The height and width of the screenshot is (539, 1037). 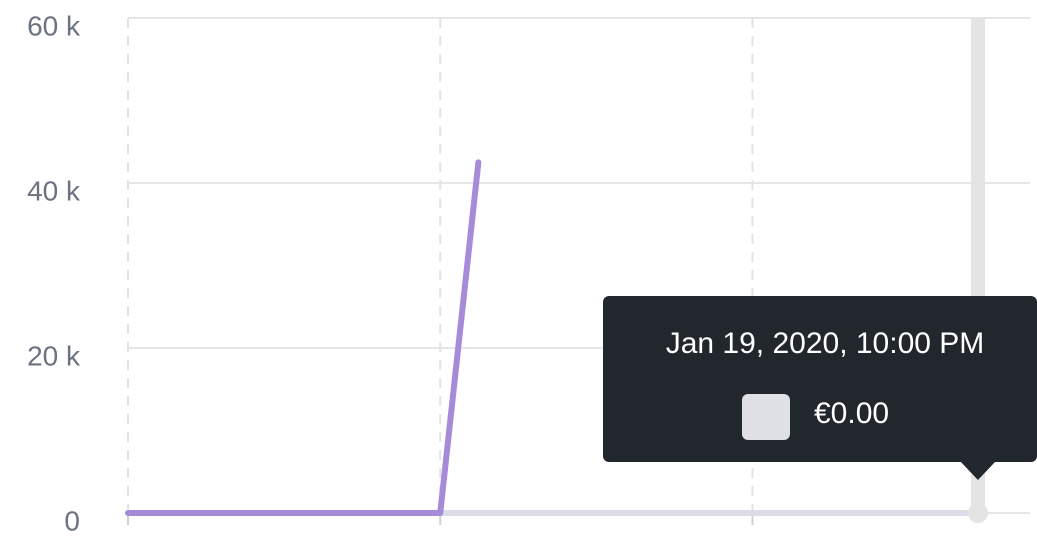 I want to click on tooltip-swatch, so click(x=766, y=417).